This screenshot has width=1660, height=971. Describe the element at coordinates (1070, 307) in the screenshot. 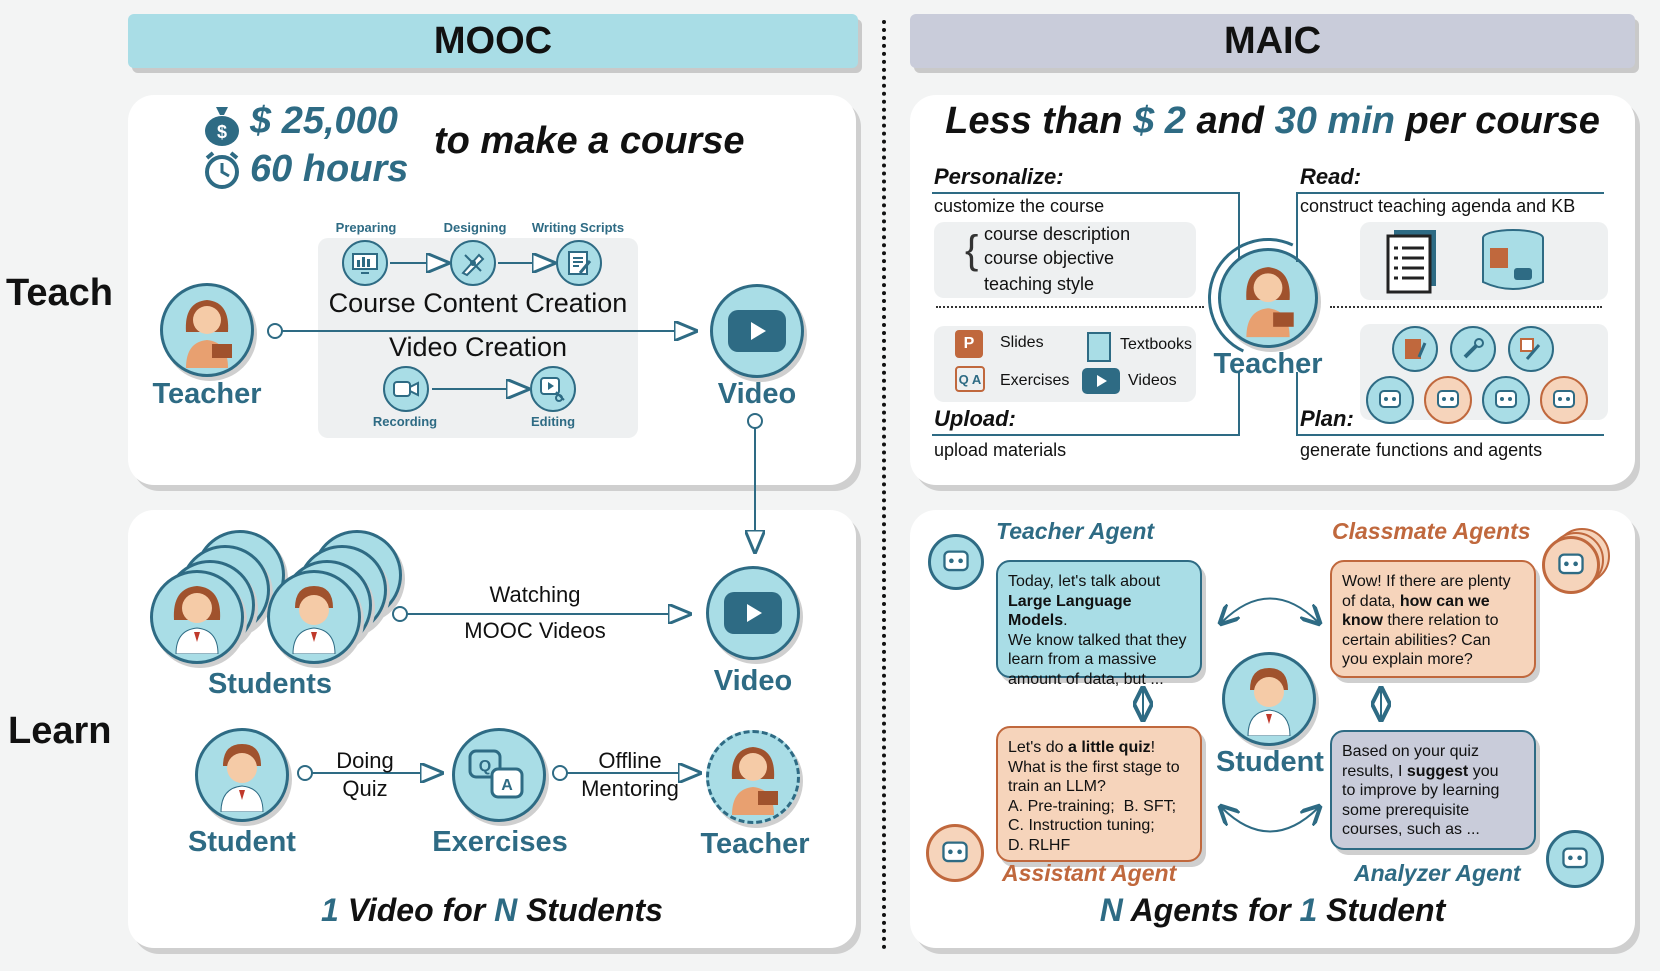

I see `left-dotted-divider` at that location.